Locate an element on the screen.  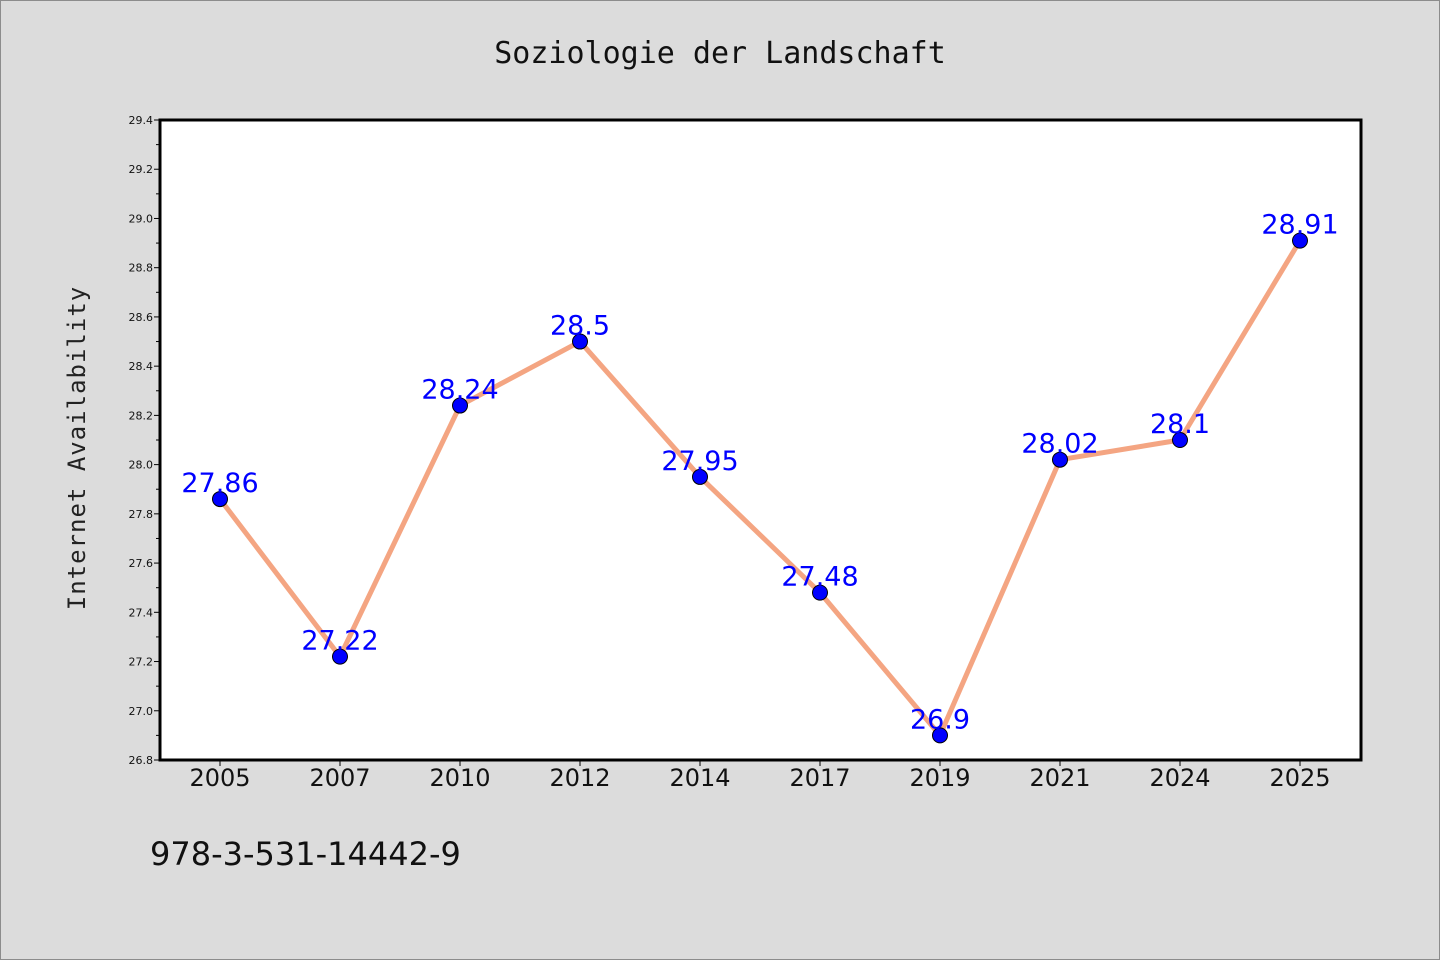
x-tick-label: 2014 is located at coordinates (699, 778).